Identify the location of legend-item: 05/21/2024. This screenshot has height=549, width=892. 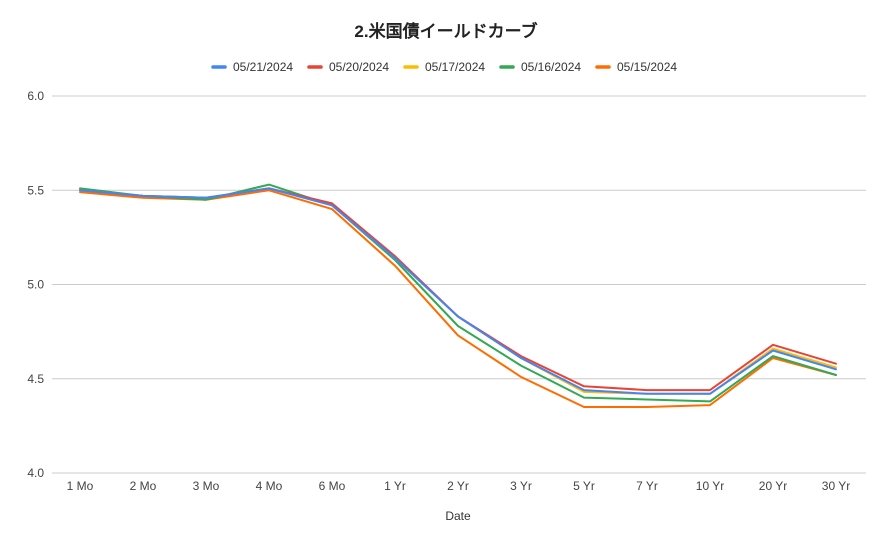
(252, 67).